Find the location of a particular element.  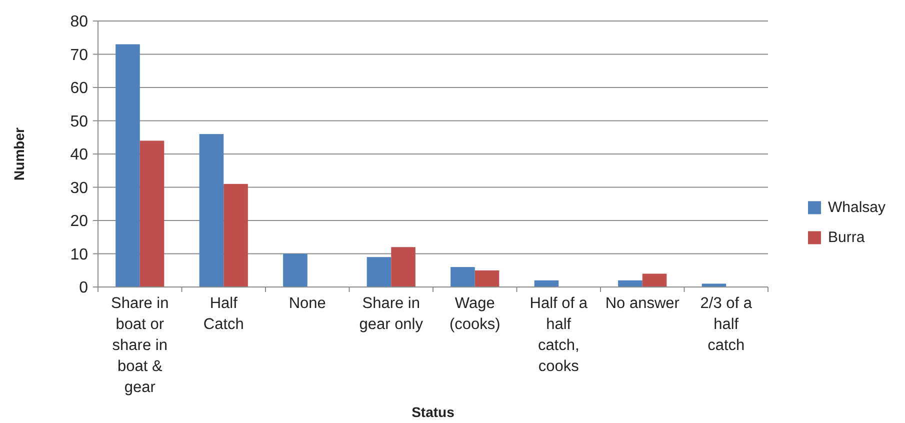

x-tick-label: No answer is located at coordinates (642, 303).